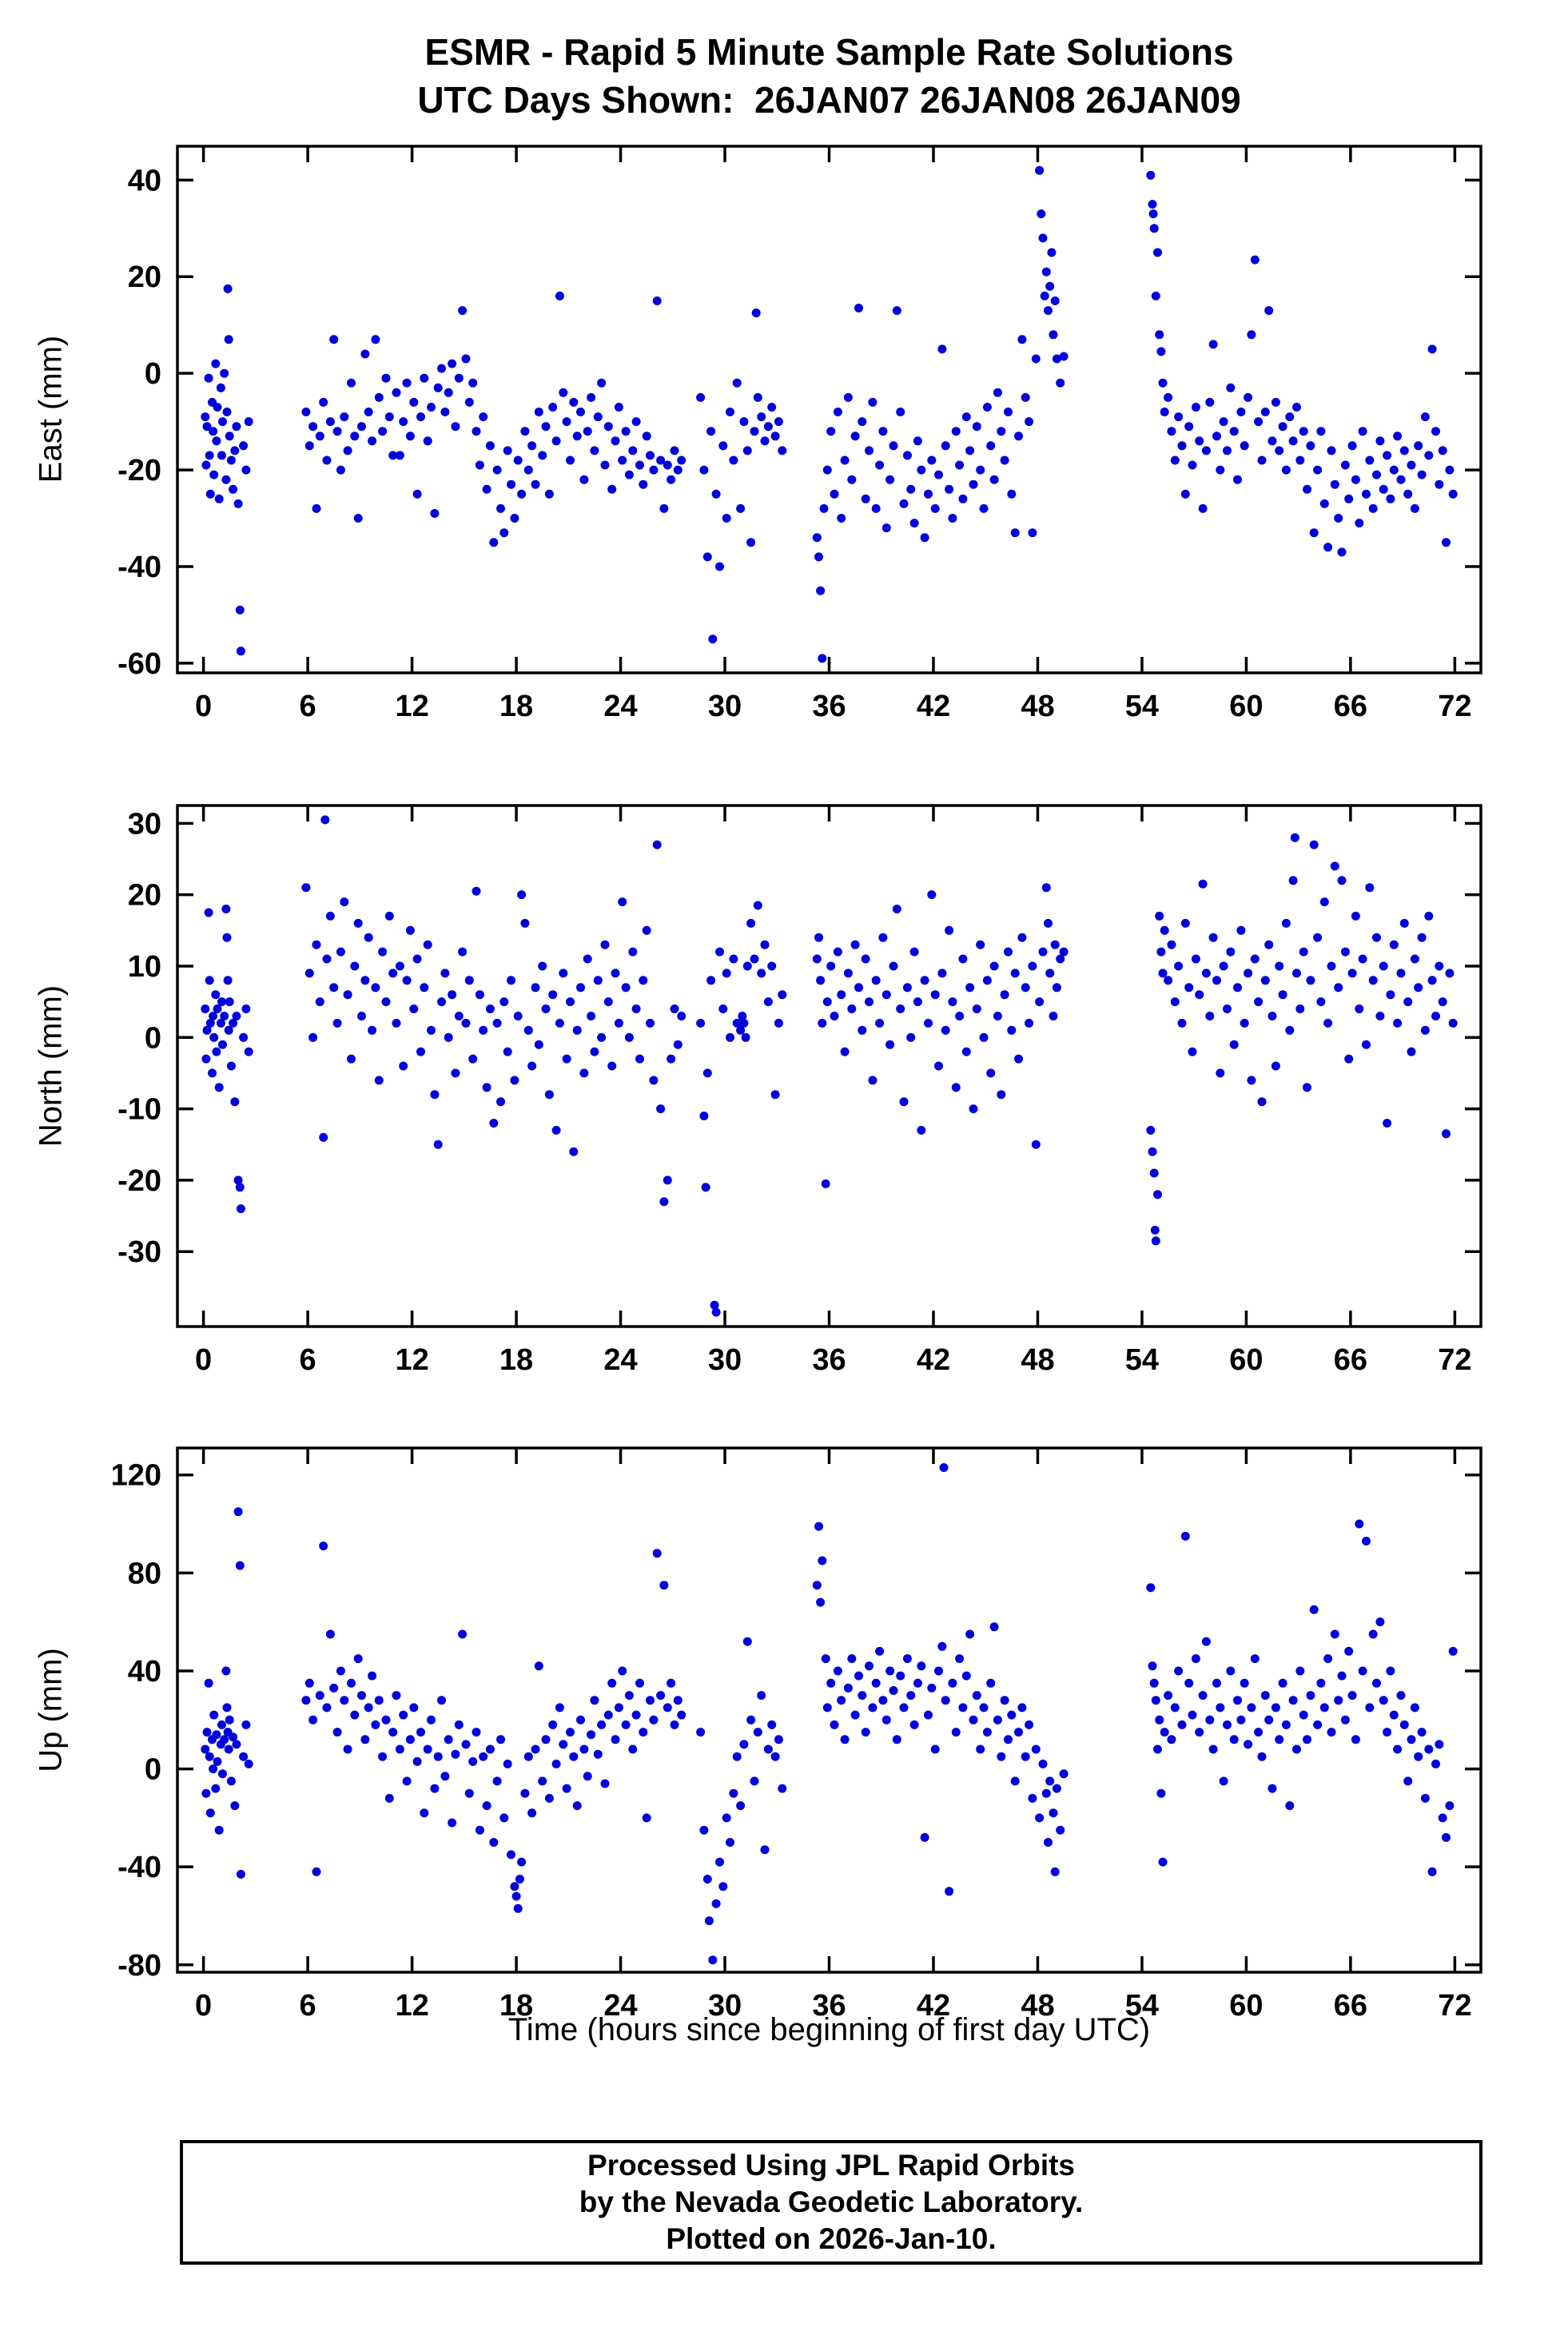 Image resolution: width=1568 pixels, height=2339 pixels. I want to click on x-tick-label: 36, so click(829, 1360).